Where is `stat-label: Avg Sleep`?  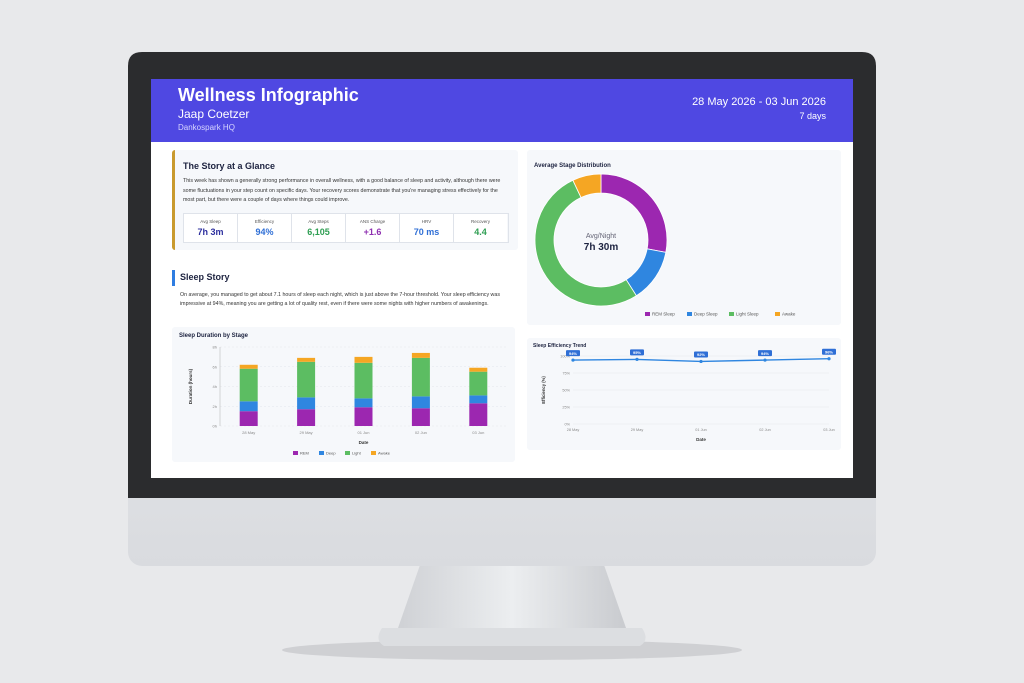
stat-label: Avg Sleep is located at coordinates (210, 221).